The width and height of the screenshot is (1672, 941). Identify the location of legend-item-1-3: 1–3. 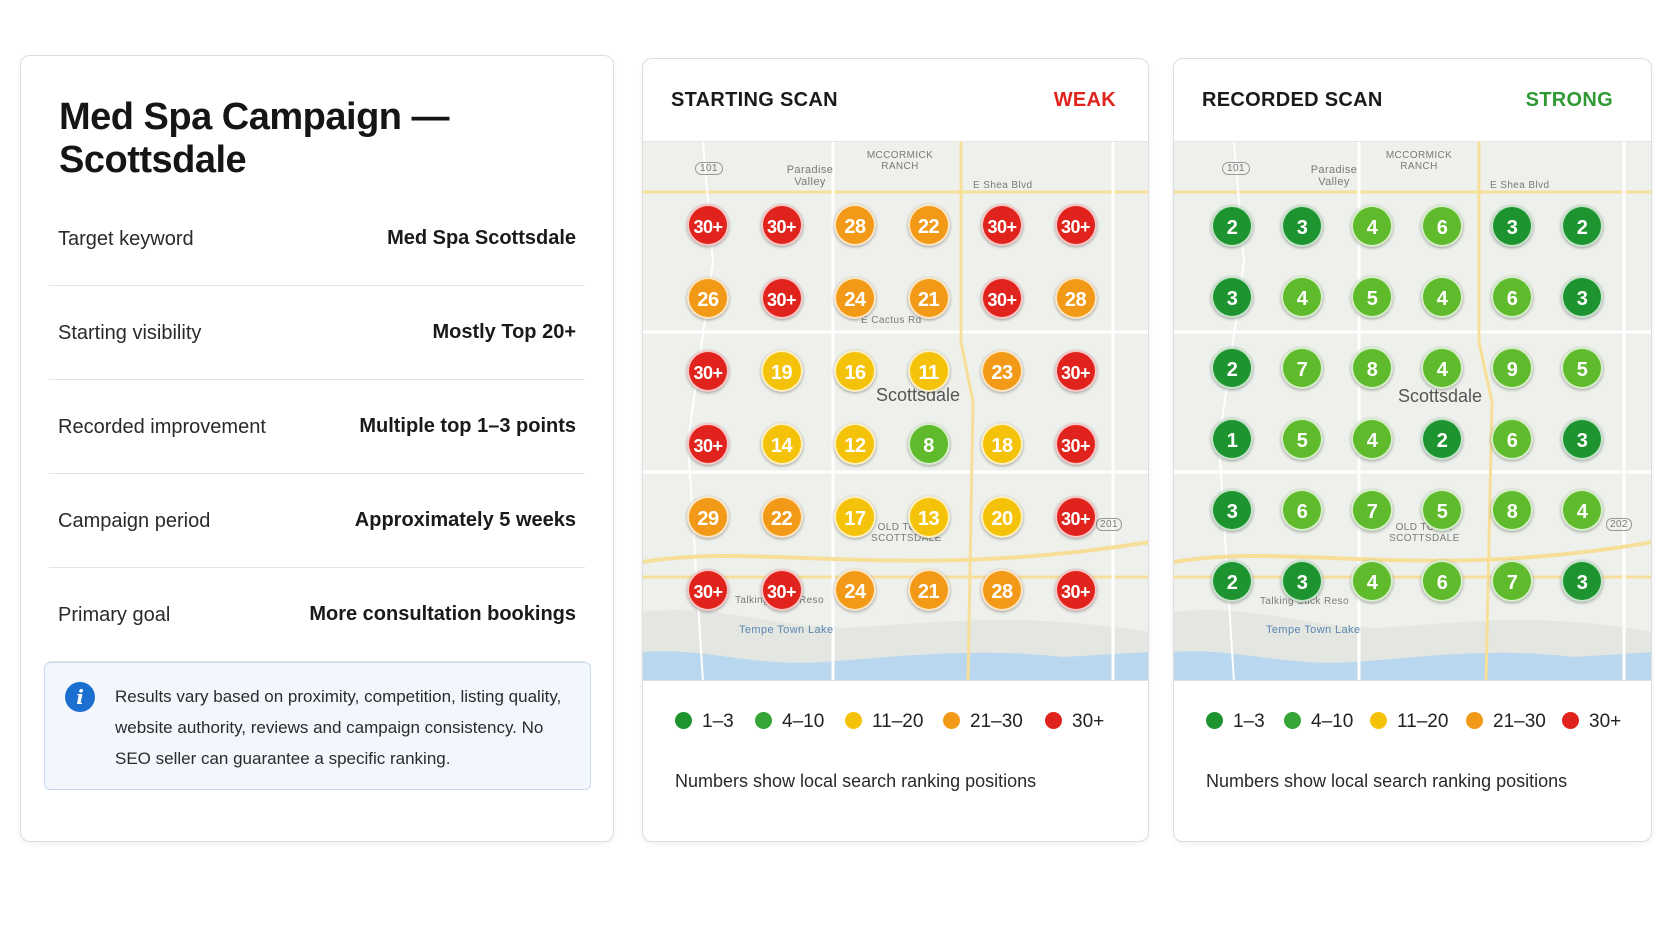
(704, 722).